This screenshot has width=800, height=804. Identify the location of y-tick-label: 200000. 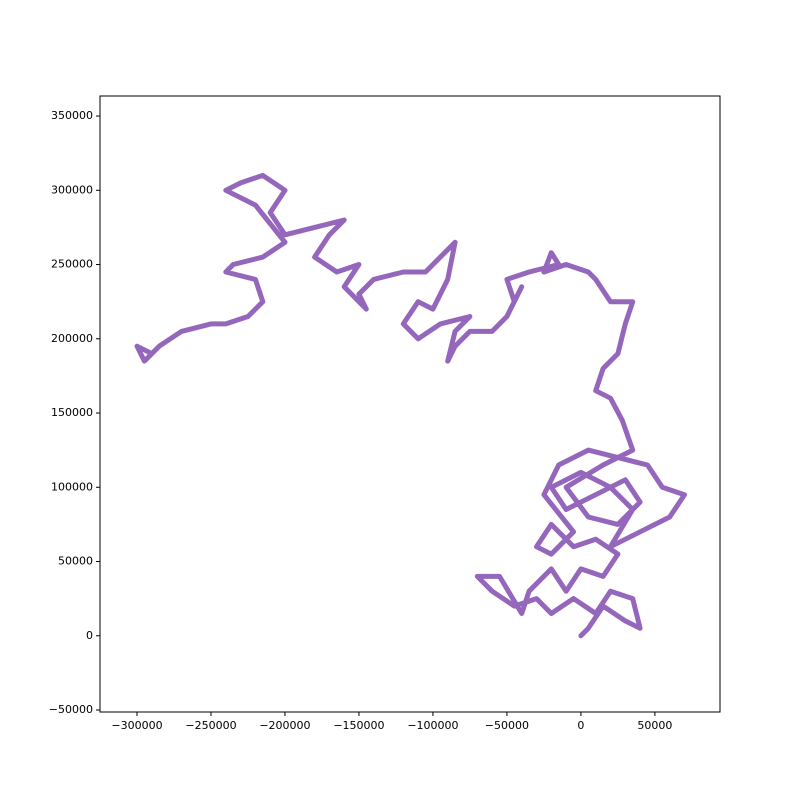
(72, 338).